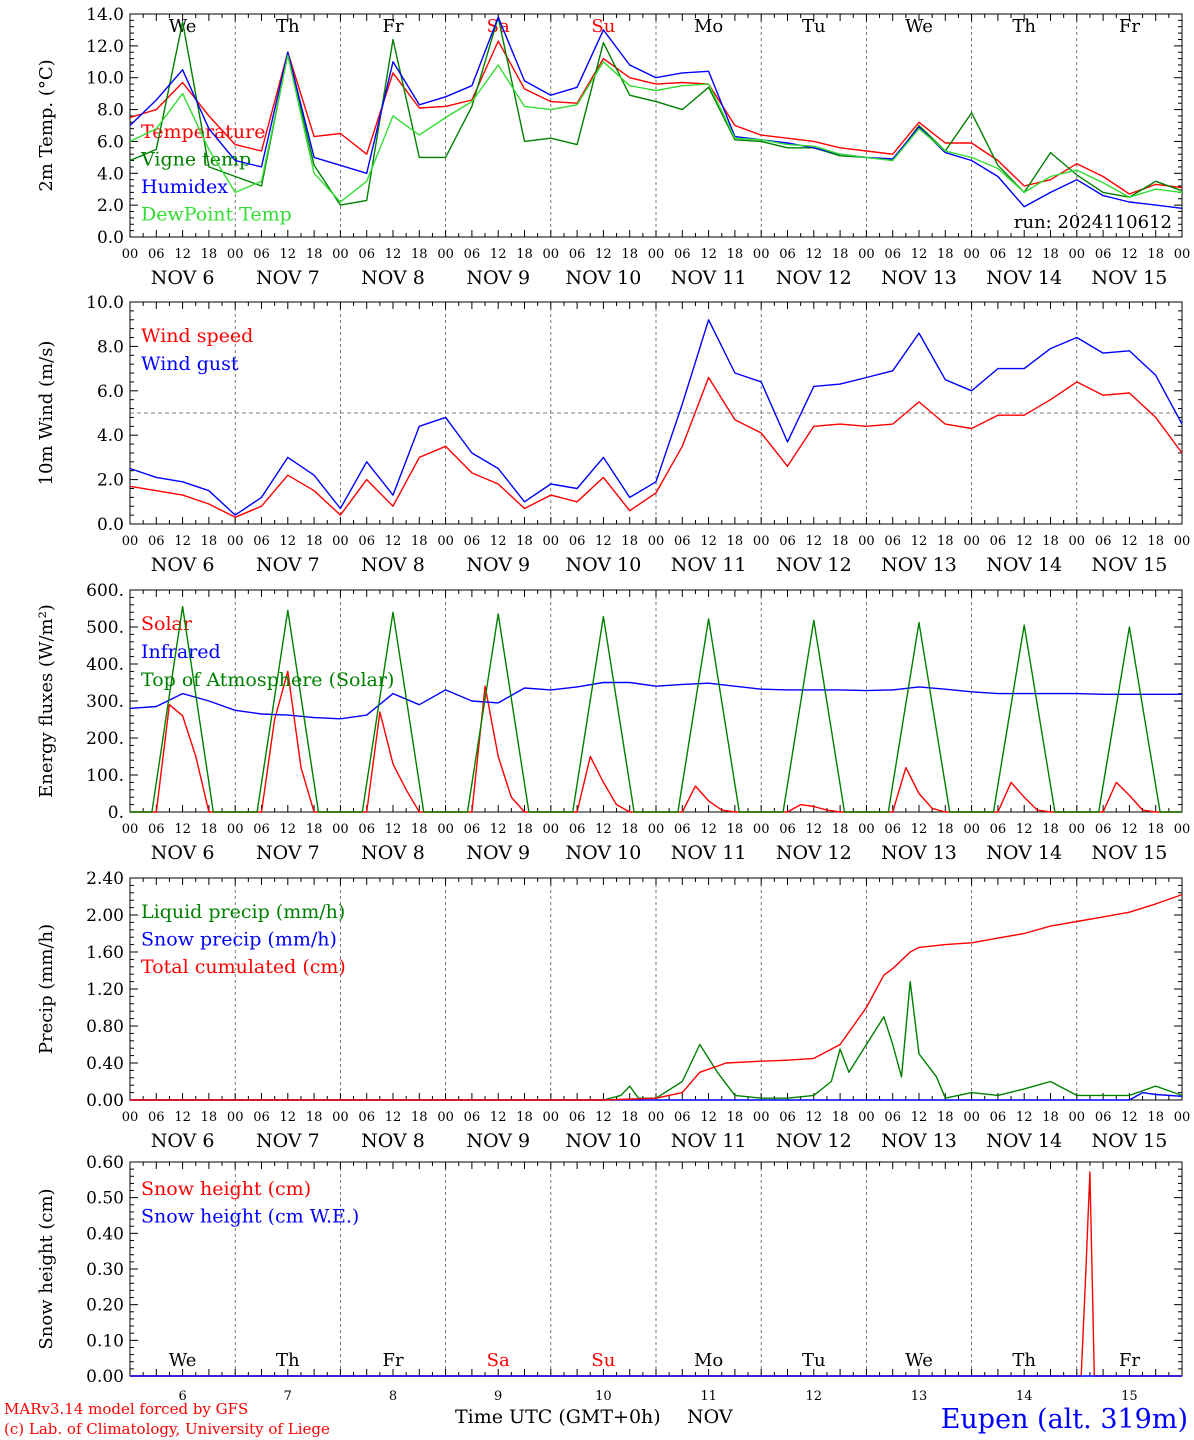 The height and width of the screenshot is (1440, 1194). What do you see at coordinates (105, 1199) in the screenshot?
I see `y-tick-label: 0.50` at bounding box center [105, 1199].